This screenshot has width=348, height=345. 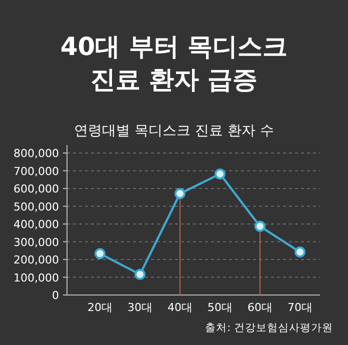 What do you see at coordinates (36, 153) in the screenshot?
I see `ytick: 800,000` at bounding box center [36, 153].